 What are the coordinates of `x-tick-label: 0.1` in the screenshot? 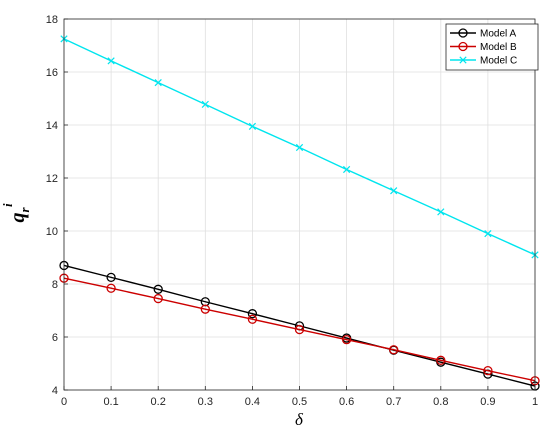 It's located at (110, 402).